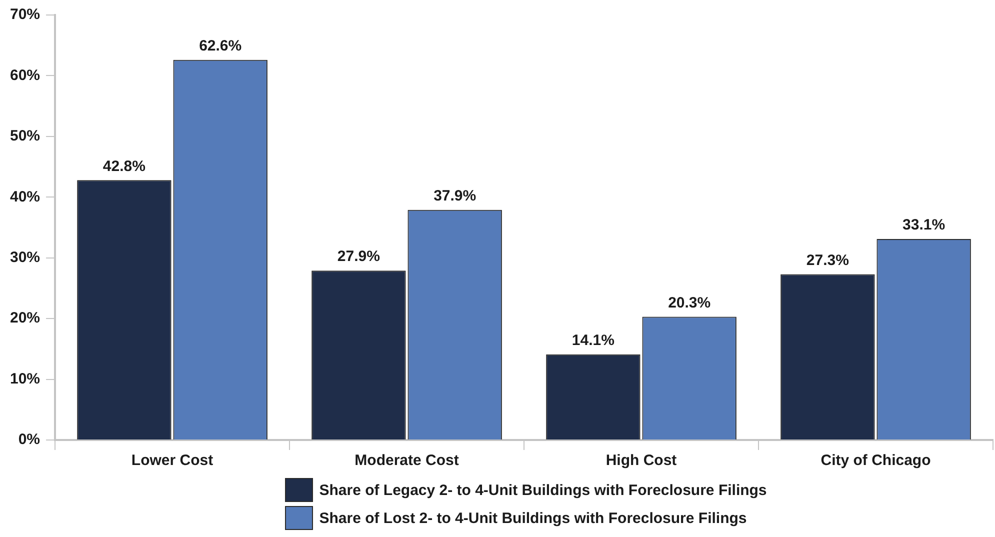  What do you see at coordinates (455, 196) in the screenshot?
I see `data-label: 37.9%` at bounding box center [455, 196].